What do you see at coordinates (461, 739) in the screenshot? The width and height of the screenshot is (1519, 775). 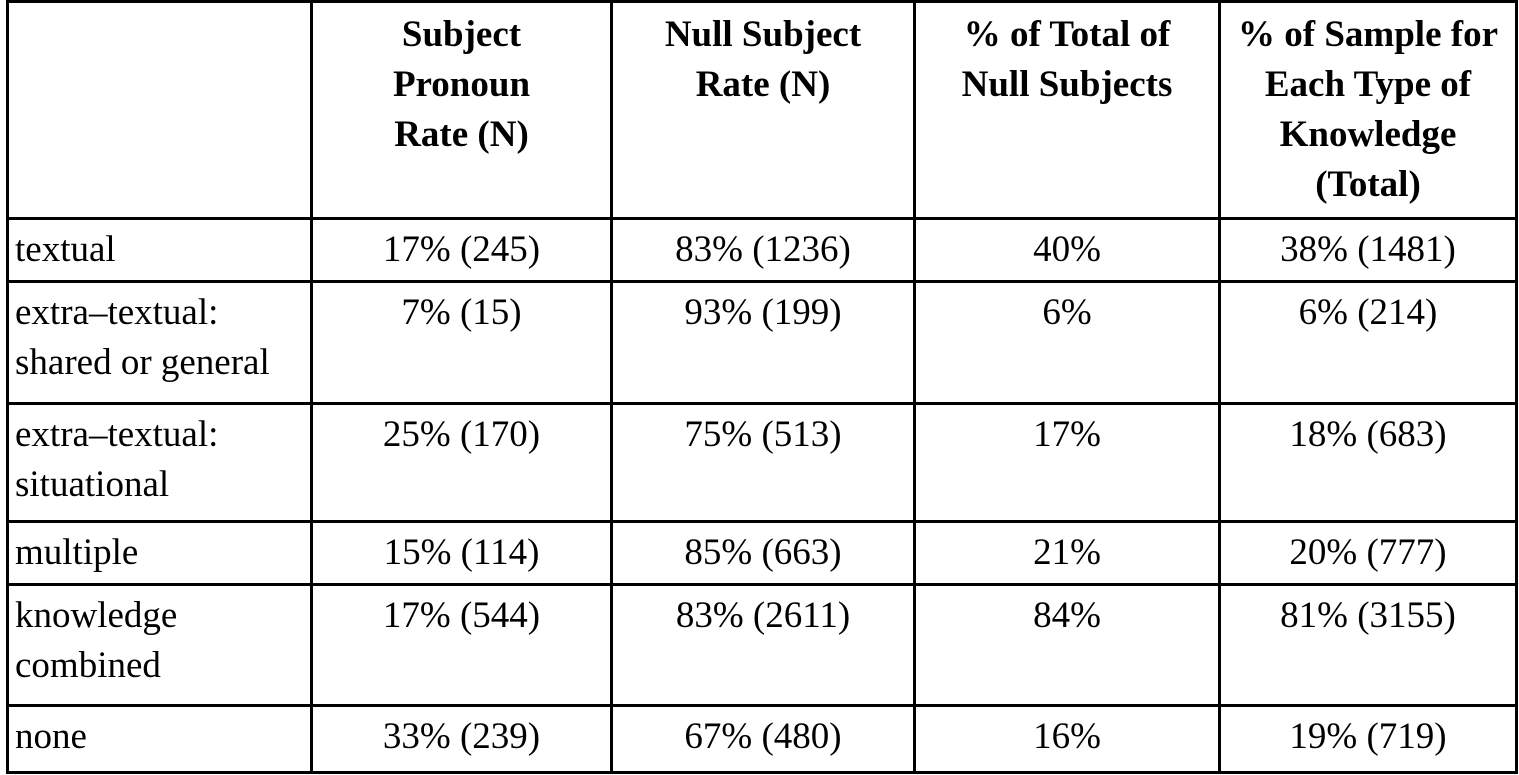 I see `cell-subject-pronoun-rate: 33% (239)` at bounding box center [461, 739].